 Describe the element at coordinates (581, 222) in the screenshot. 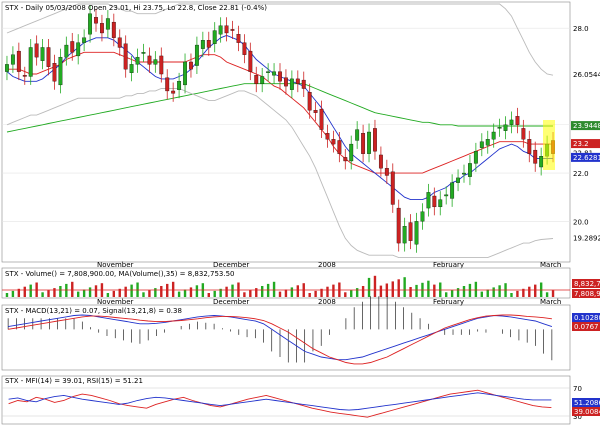

I see `price-tick-label: 20.0` at that location.